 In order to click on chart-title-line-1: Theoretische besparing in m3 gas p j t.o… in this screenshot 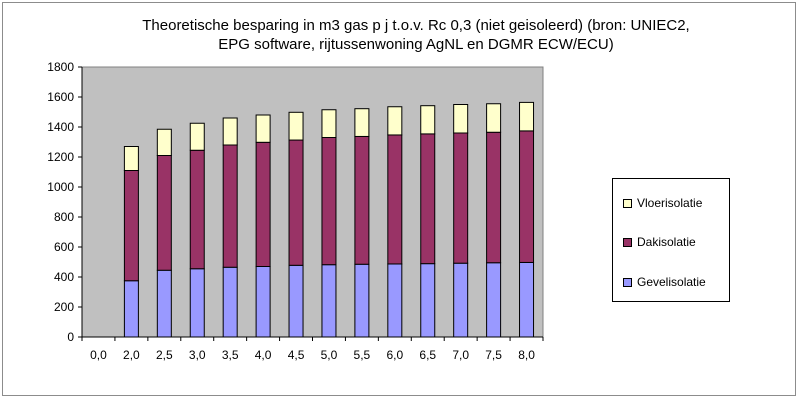, I will do `click(416, 25)`.